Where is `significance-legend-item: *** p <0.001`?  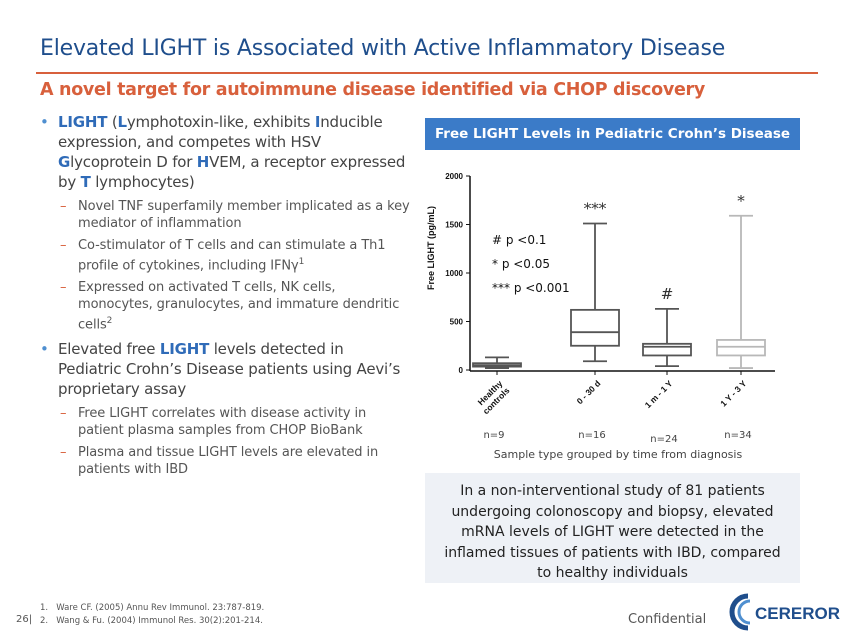 significance-legend-item: *** p <0.001 is located at coordinates (531, 288).